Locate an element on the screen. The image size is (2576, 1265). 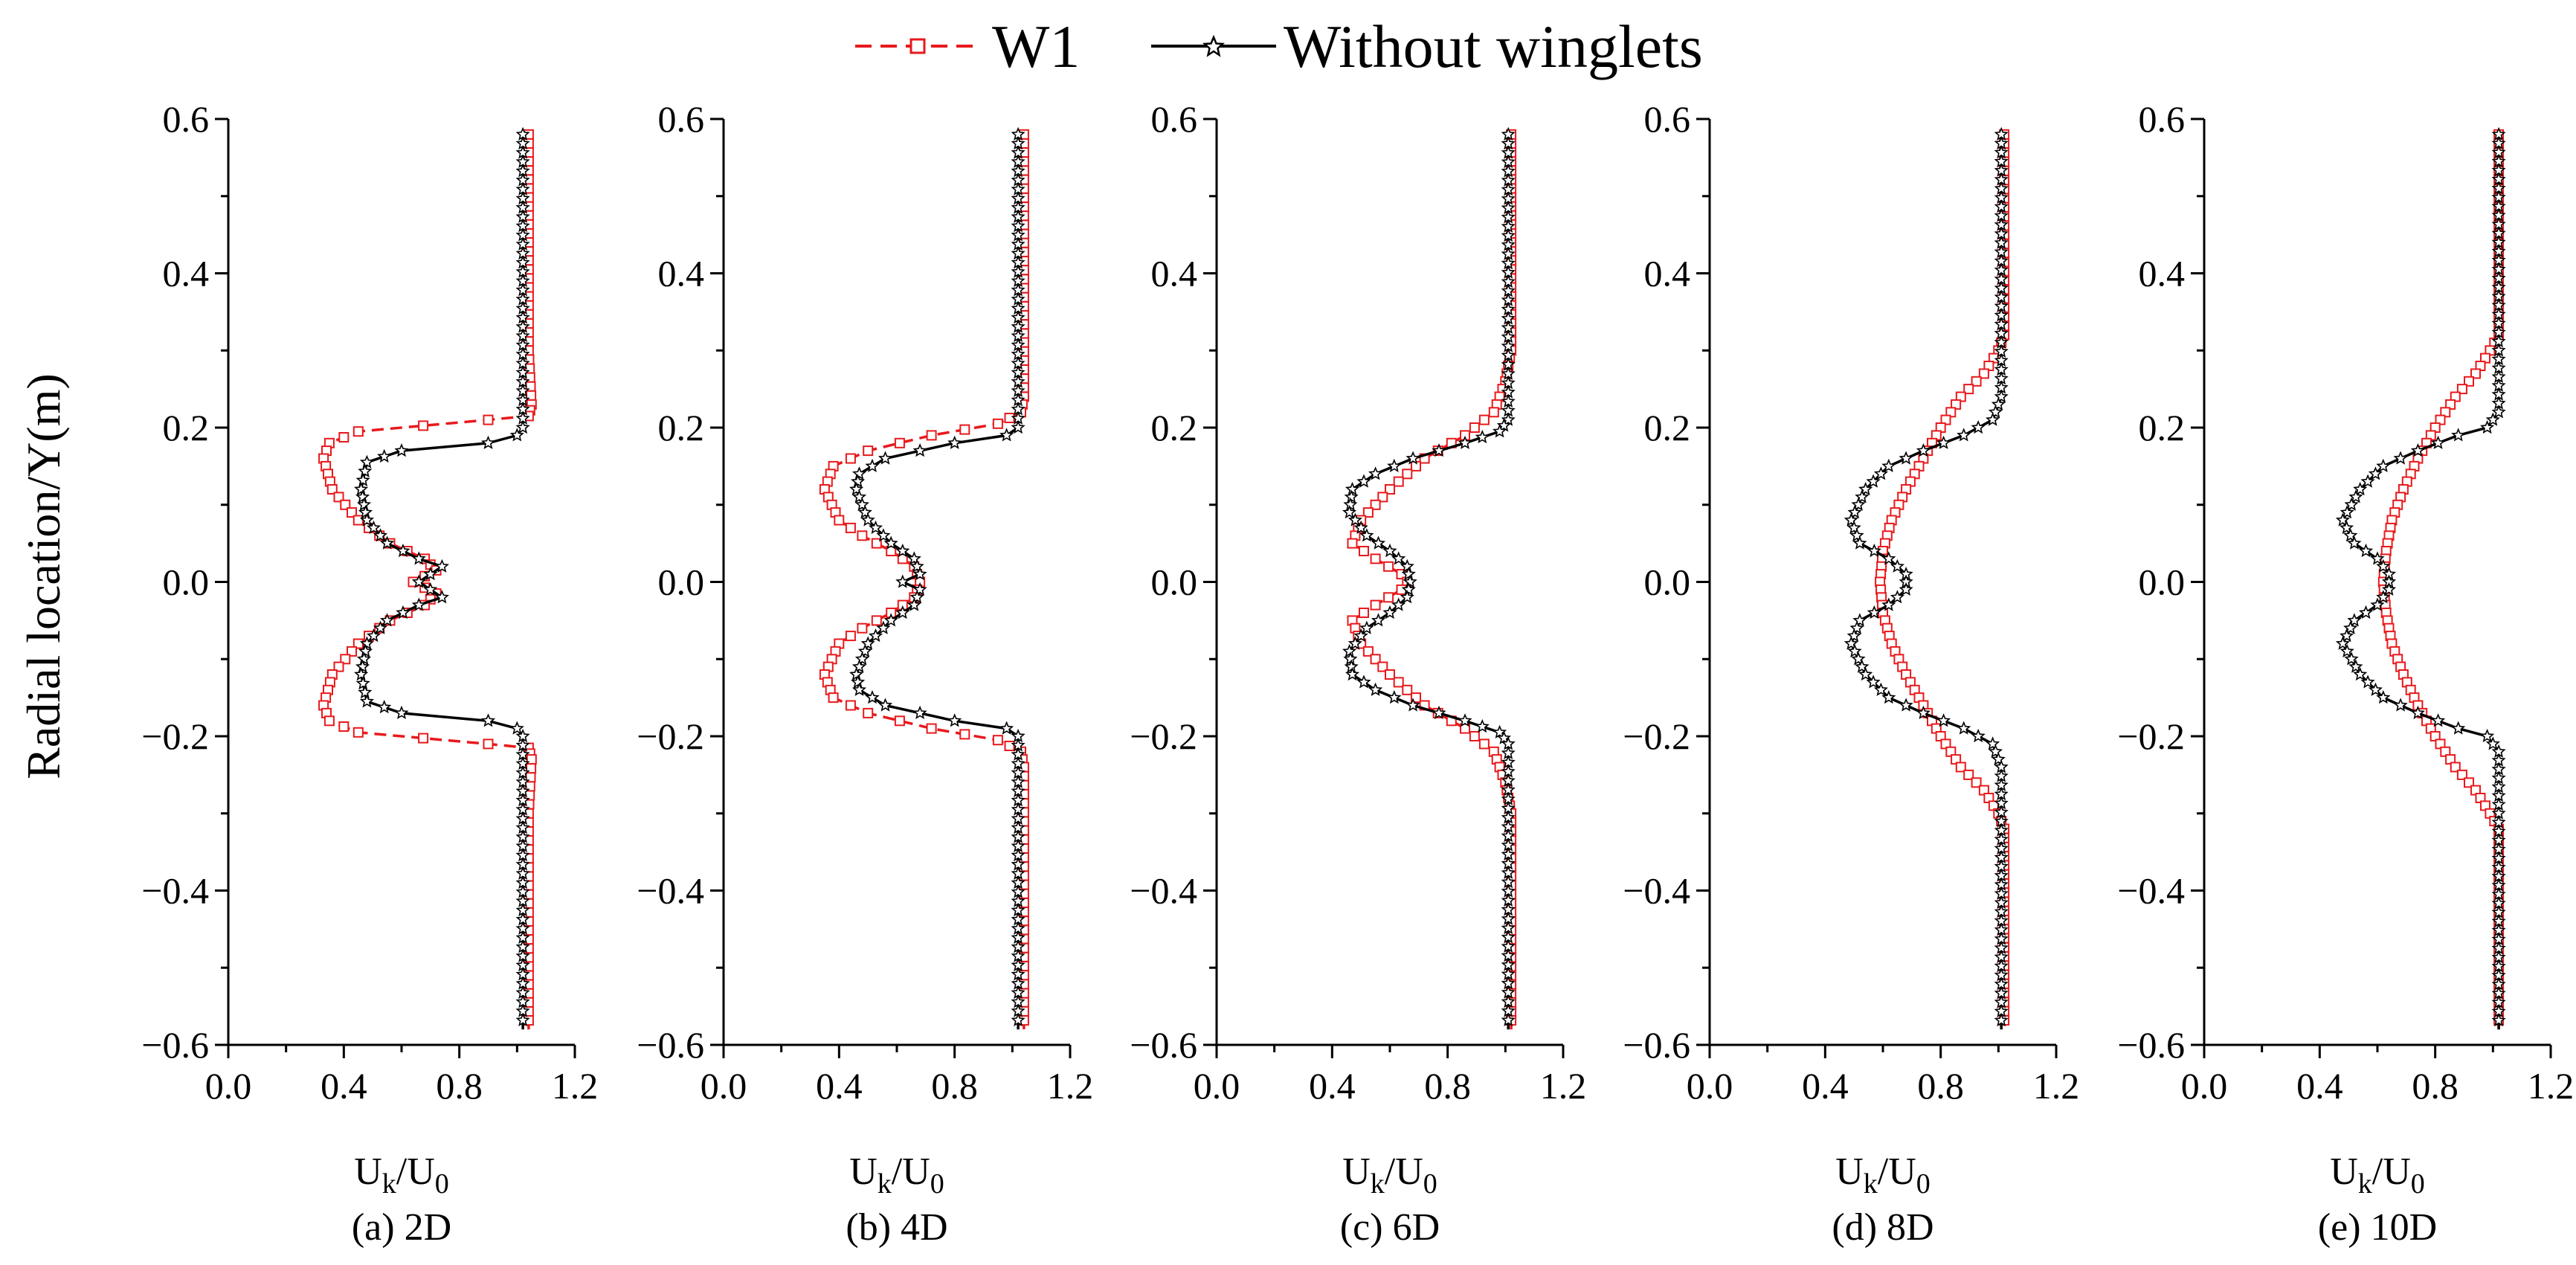
y-axis-title: Radial location/Y(m) is located at coordinates (43, 576).